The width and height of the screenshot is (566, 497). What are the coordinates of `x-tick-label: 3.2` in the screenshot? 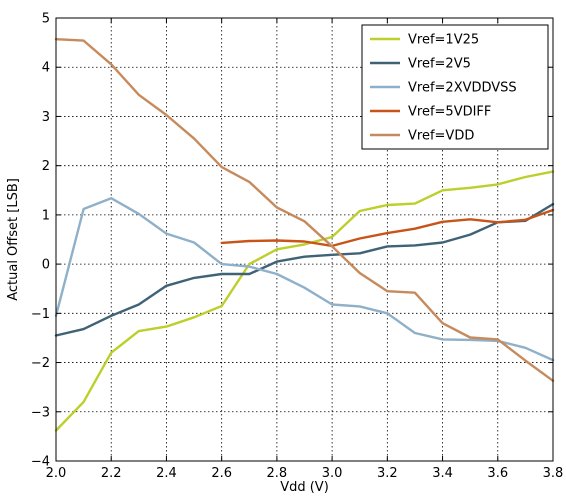 It's located at (387, 473).